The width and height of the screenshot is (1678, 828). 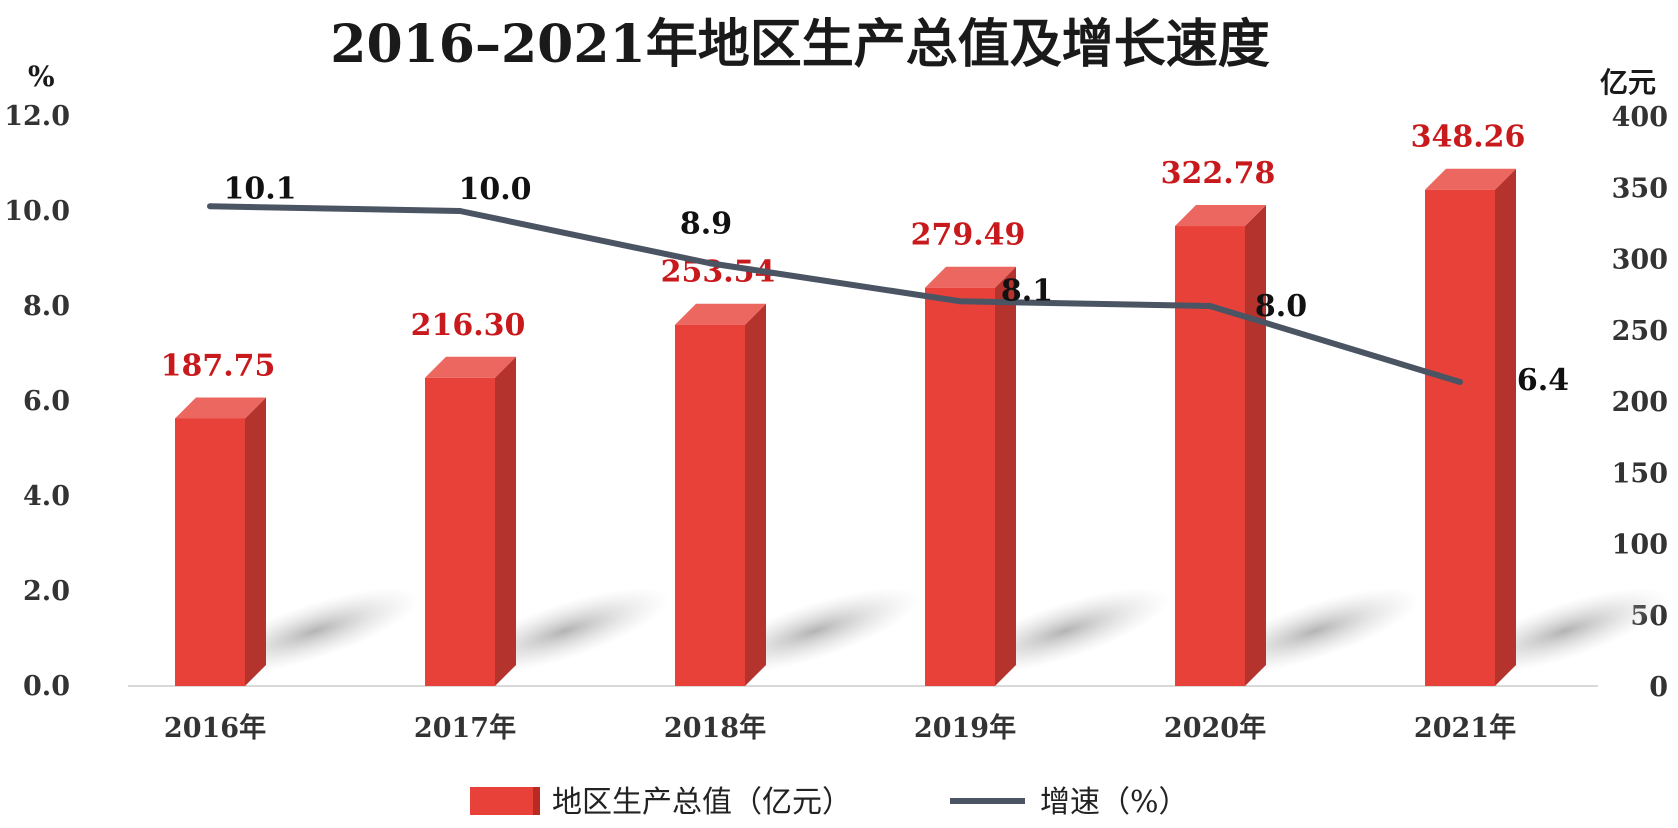 I want to click on left-tick-label: 4.0, so click(x=46, y=496).